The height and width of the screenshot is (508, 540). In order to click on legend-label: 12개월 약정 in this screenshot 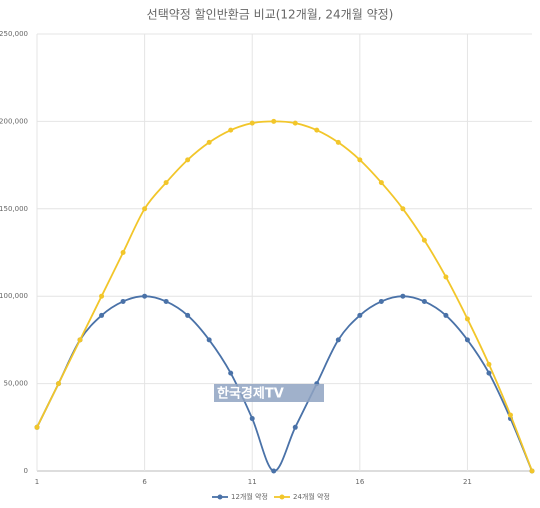, I will do `click(249, 496)`.